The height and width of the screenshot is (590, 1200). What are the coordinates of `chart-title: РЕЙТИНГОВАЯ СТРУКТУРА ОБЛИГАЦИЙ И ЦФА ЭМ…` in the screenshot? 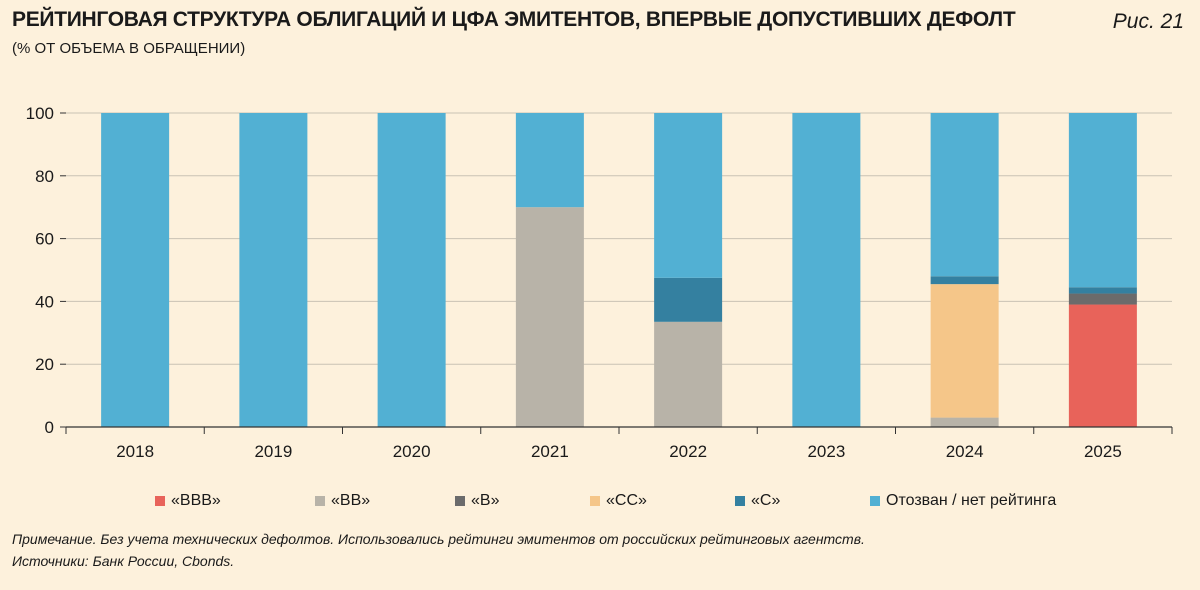 It's located at (514, 19).